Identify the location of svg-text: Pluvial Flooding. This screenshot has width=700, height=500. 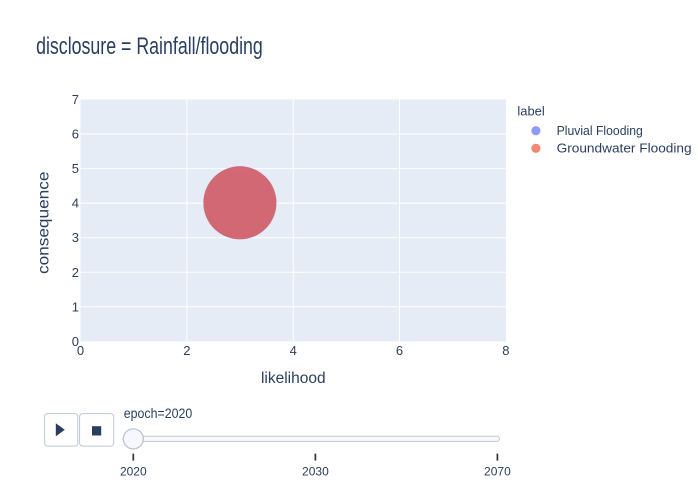
(600, 130).